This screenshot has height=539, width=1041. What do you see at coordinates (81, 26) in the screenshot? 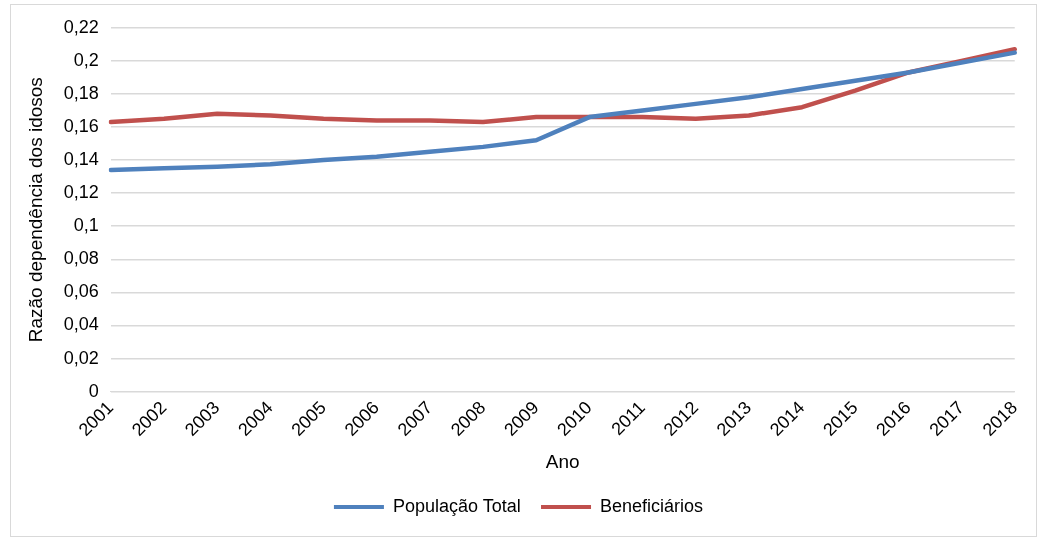
I see `y-tick-label: 0,22` at bounding box center [81, 26].